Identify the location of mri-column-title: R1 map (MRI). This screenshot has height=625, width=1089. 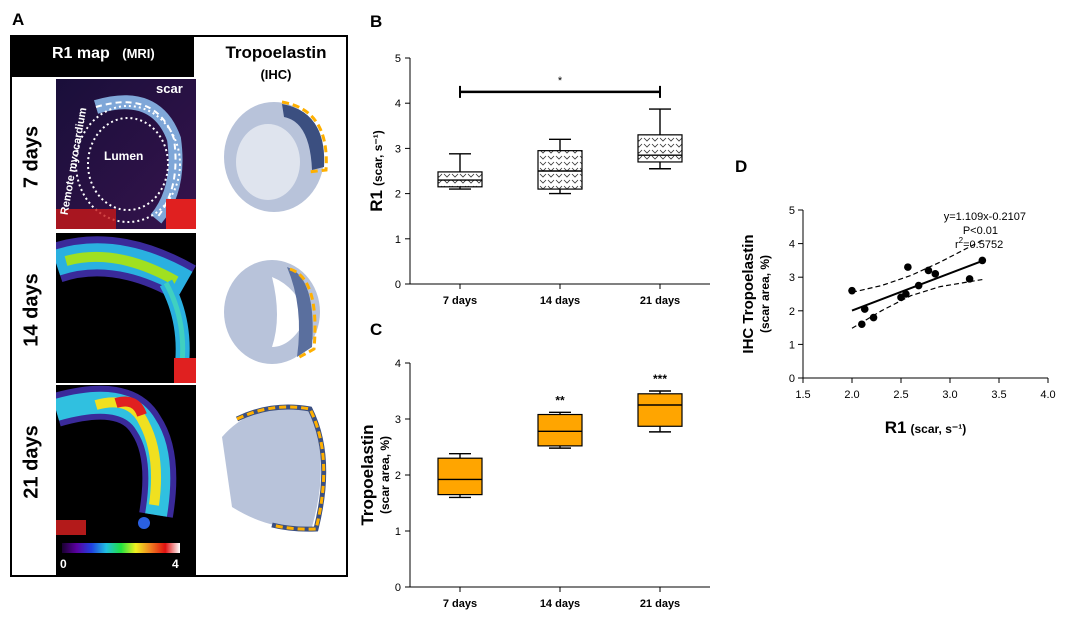
(103, 54).